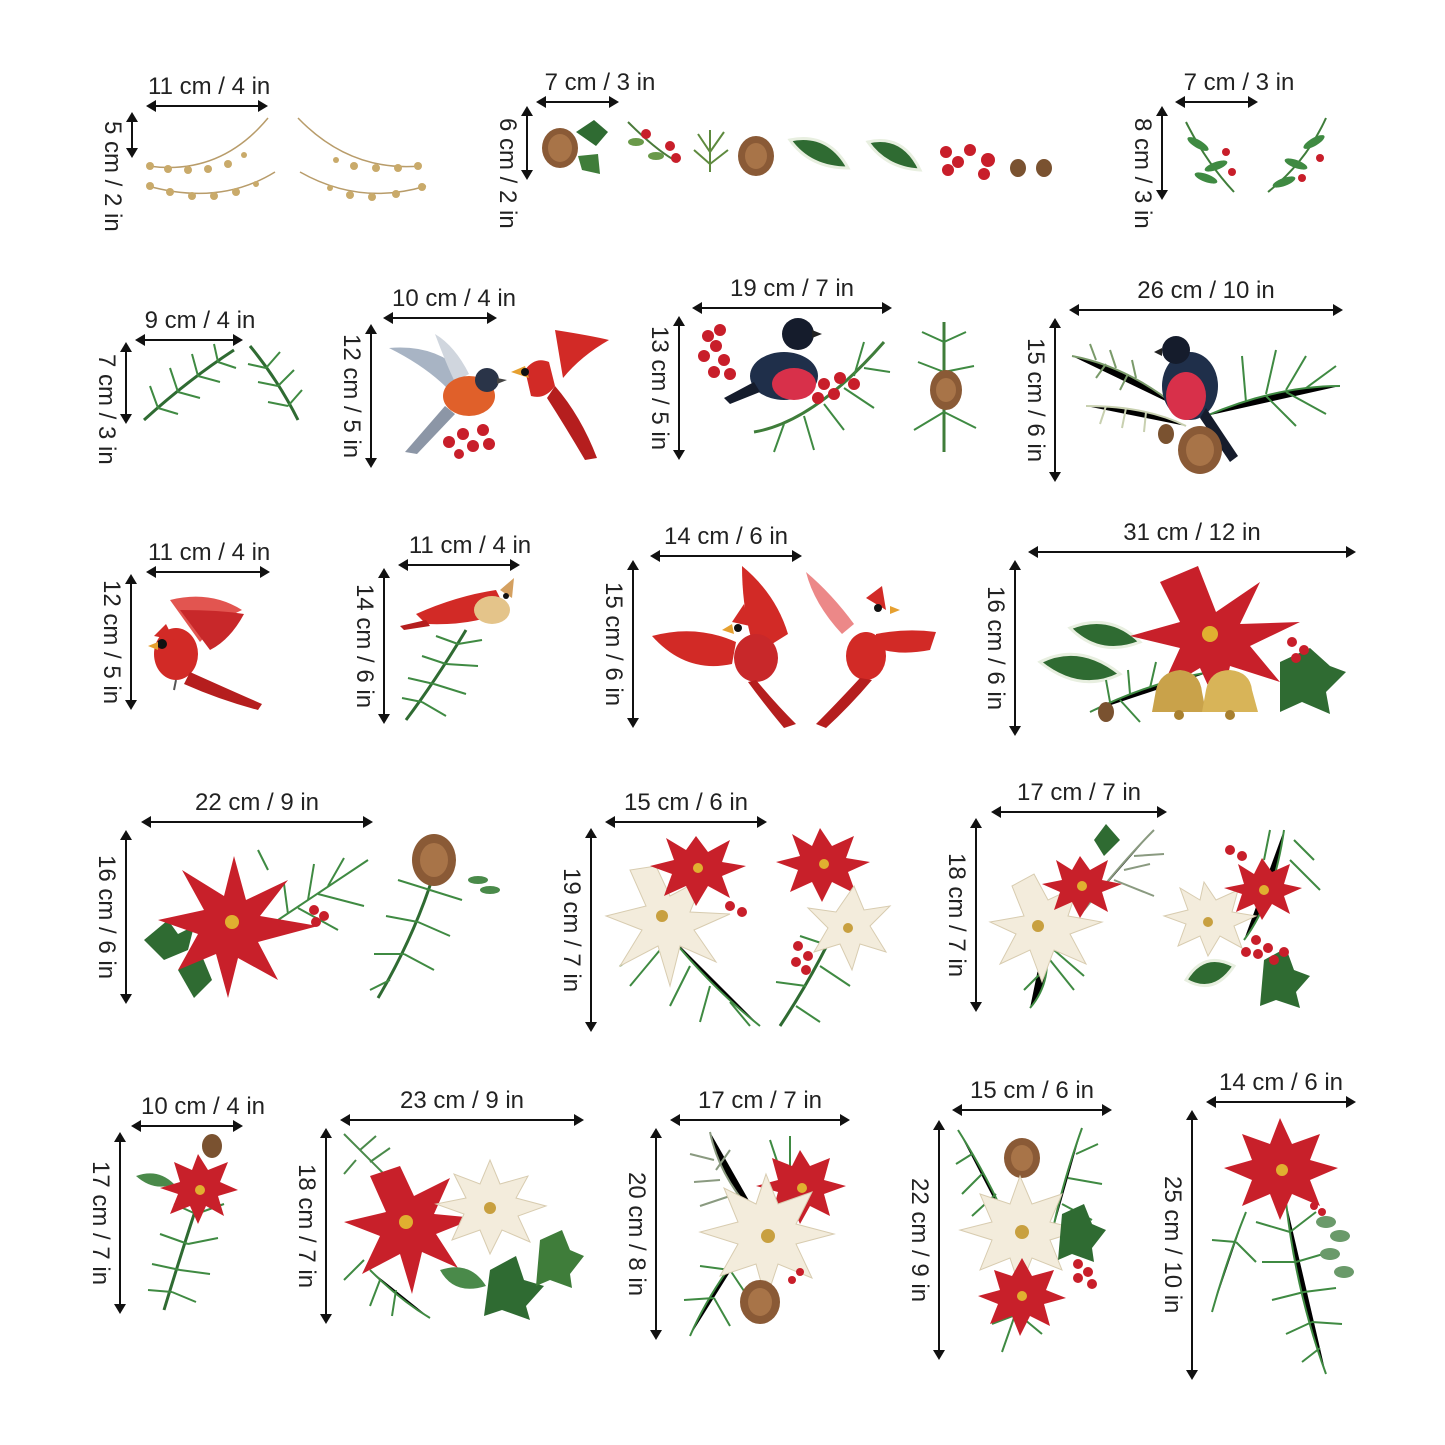 The width and height of the screenshot is (1445, 1445). I want to click on width-dimension: 19 cm / 7 in, so click(792, 295).